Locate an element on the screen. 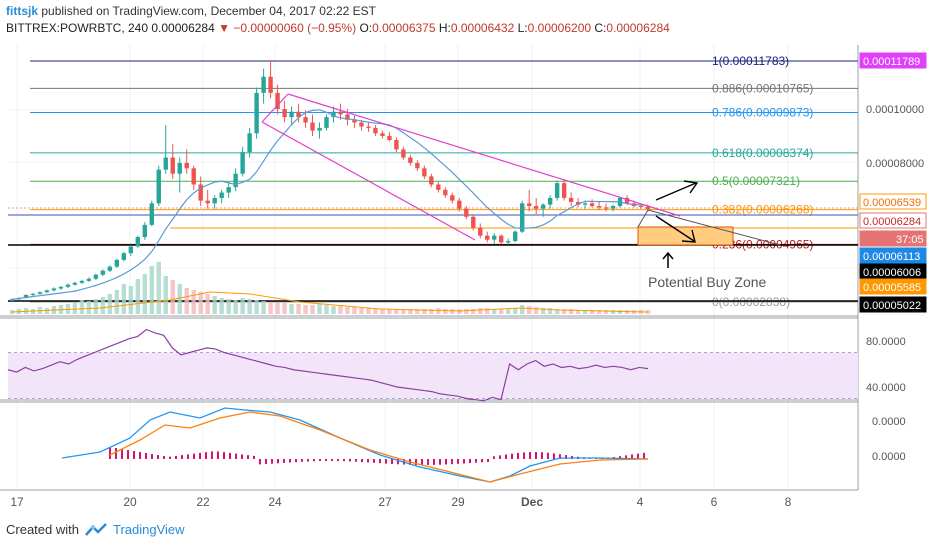 The width and height of the screenshot is (932, 550). time-tick-label: 24 is located at coordinates (275, 502).